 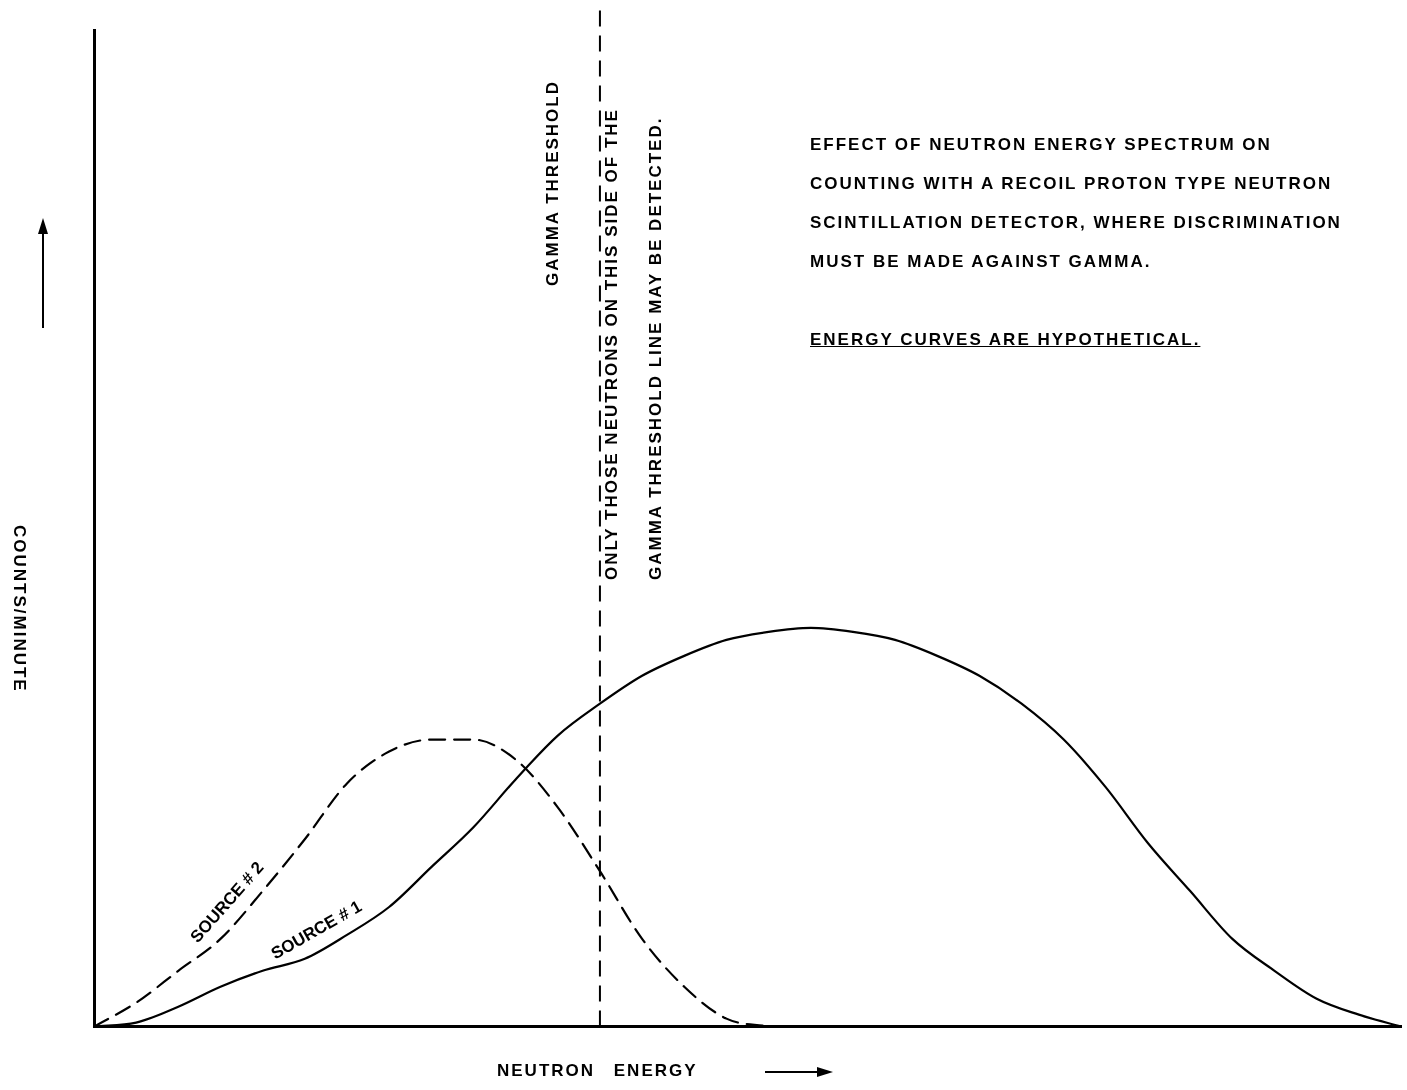 I want to click on text: ENERGY CURVES ARE HYPOTHETICAL., so click(x=1005, y=340).